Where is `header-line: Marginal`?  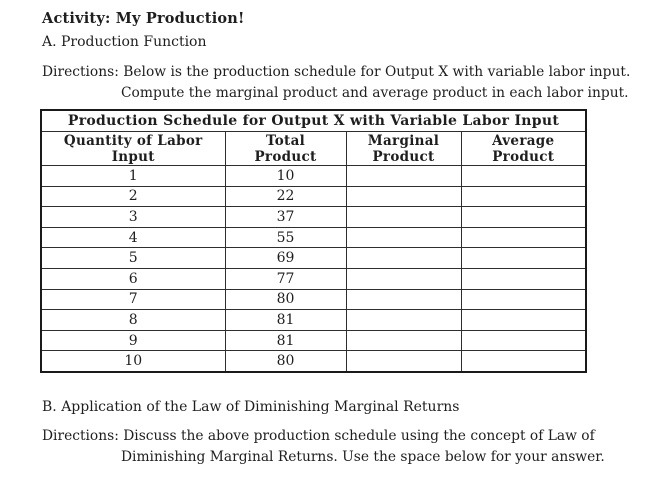 header-line: Marginal is located at coordinates (403, 140).